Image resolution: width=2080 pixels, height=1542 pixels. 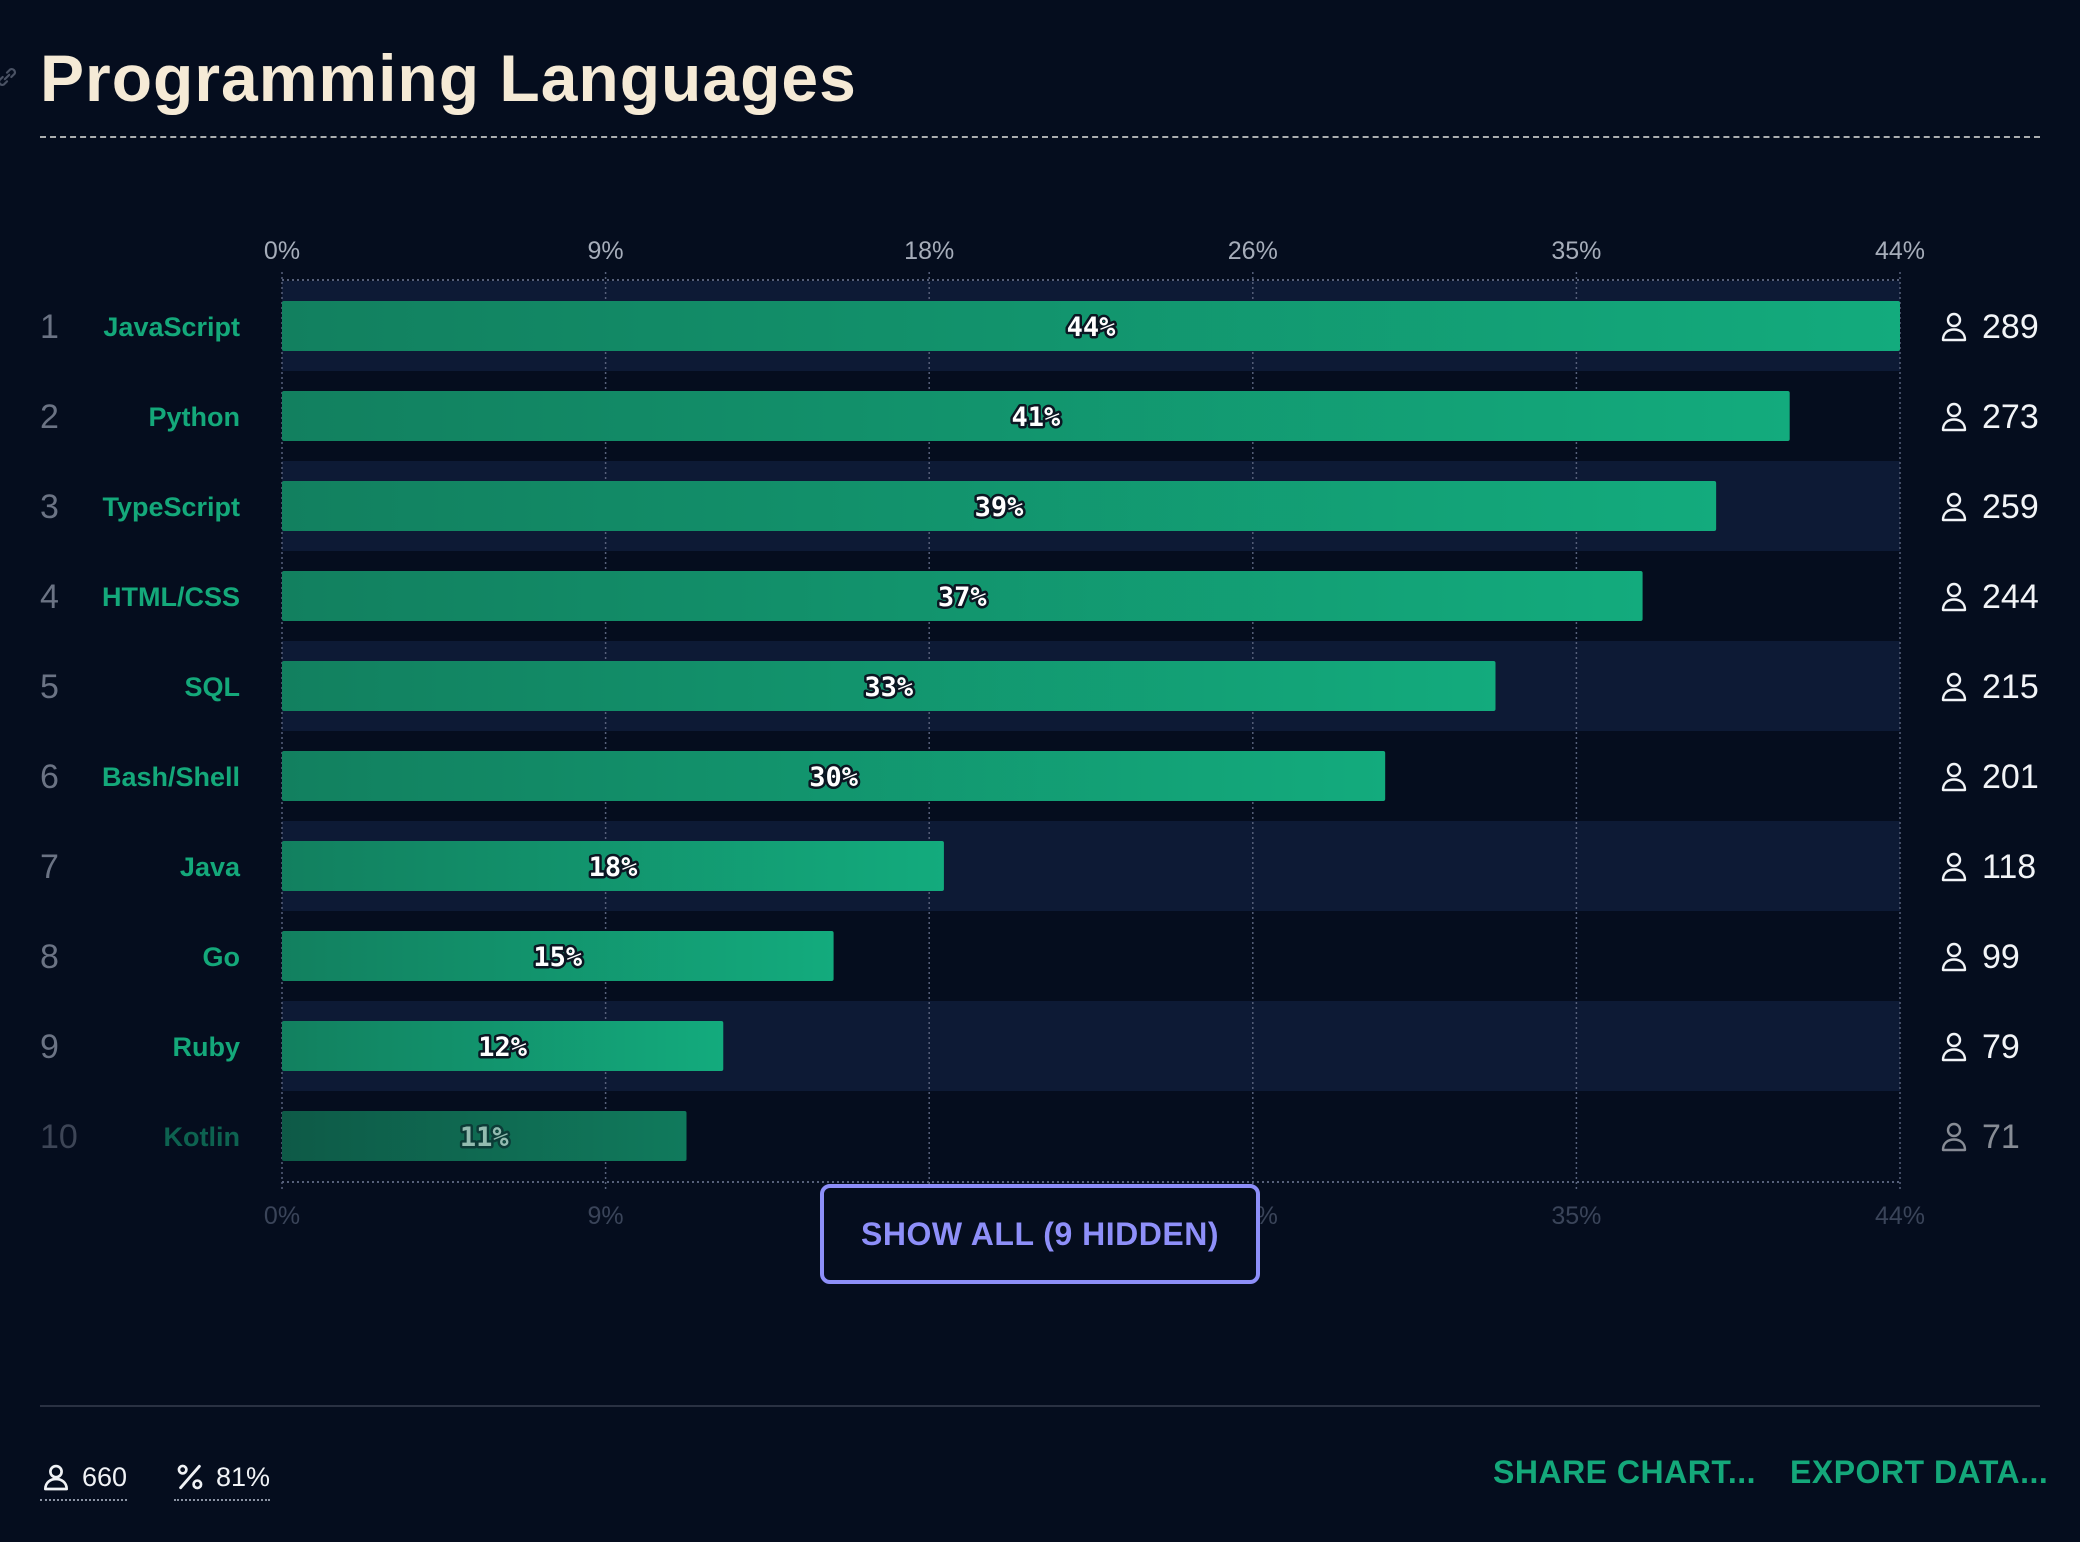 I want to click on percentage-stat: 81%, so click(x=222, y=1478).